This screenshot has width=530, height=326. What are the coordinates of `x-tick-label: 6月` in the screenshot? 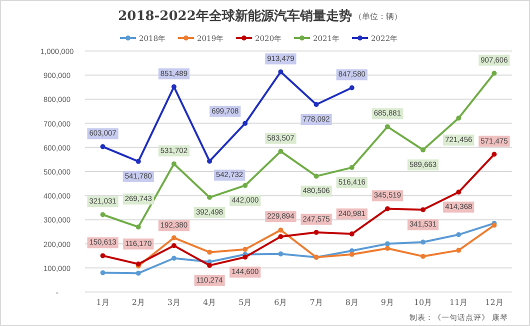 It's located at (281, 302).